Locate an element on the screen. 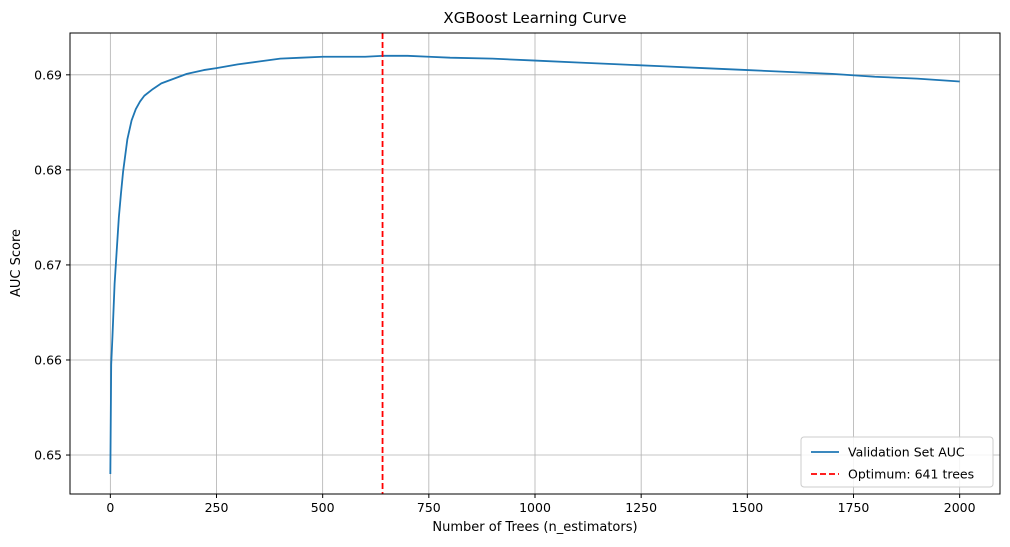 This screenshot has height=547, width=1010. legend: Validation Set AUC Optimum: 641 trees is located at coordinates (897, 462).